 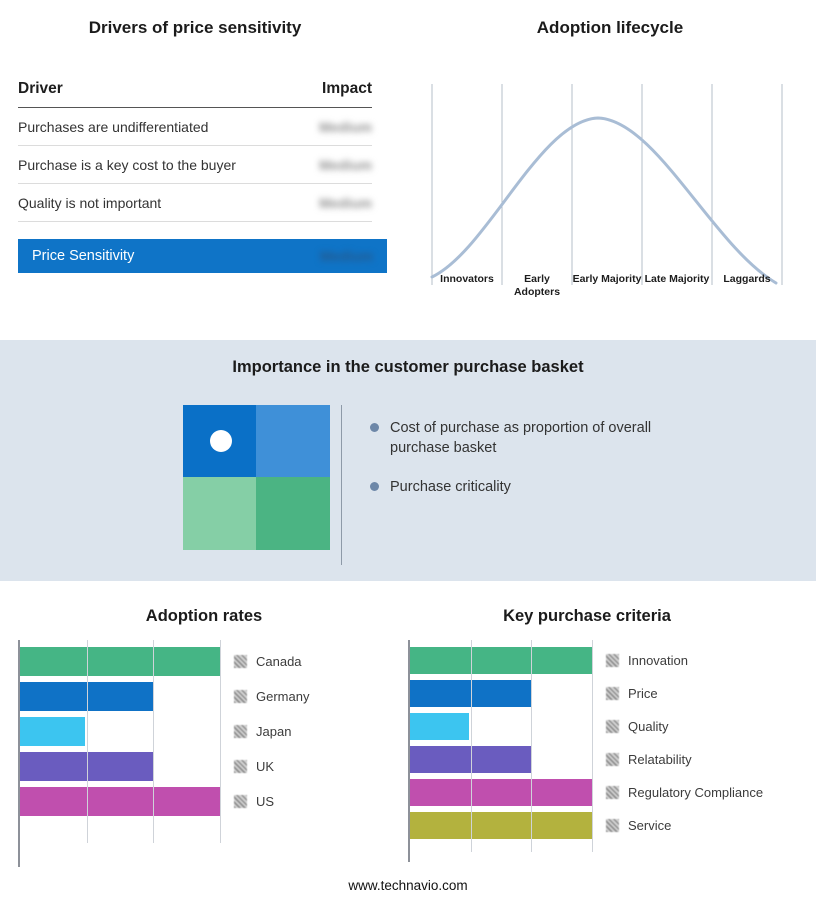 I want to click on bar-us, so click(x=119, y=801).